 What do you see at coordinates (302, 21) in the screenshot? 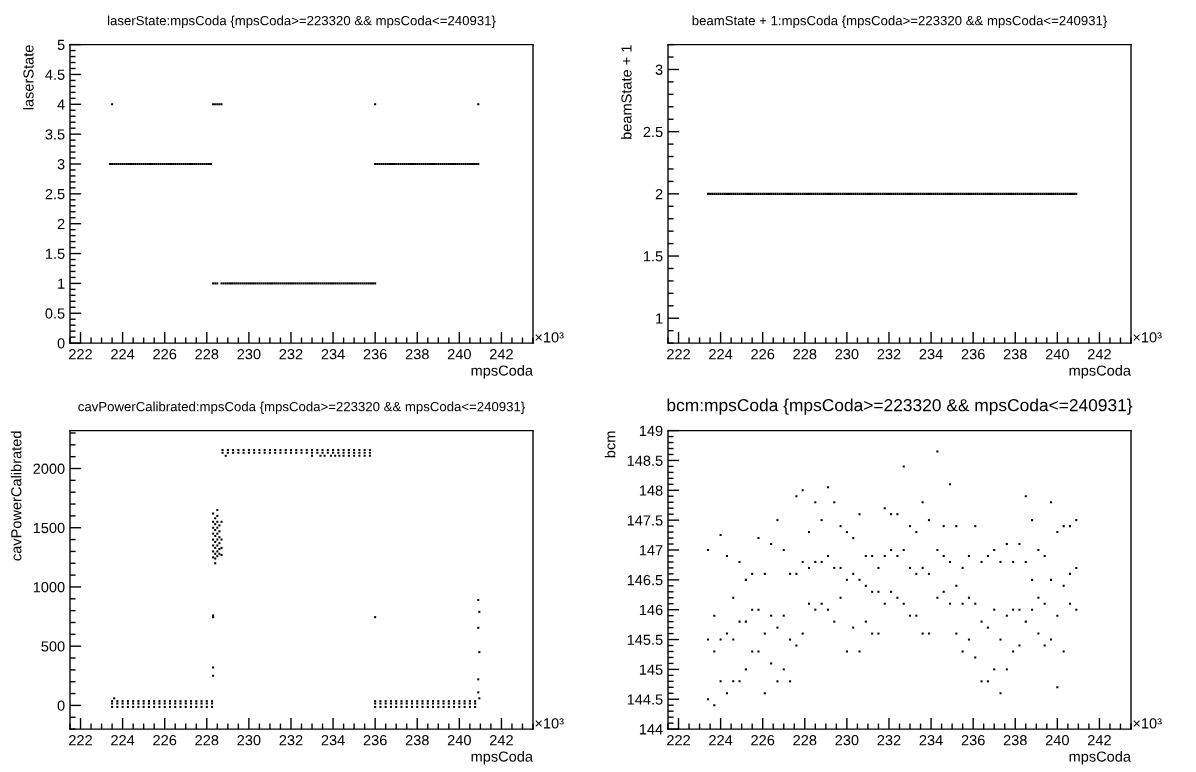
I see `chart-title: laserState:mpsCoda {mpsCoda>=223320 && mpsCoda<=240931}` at bounding box center [302, 21].